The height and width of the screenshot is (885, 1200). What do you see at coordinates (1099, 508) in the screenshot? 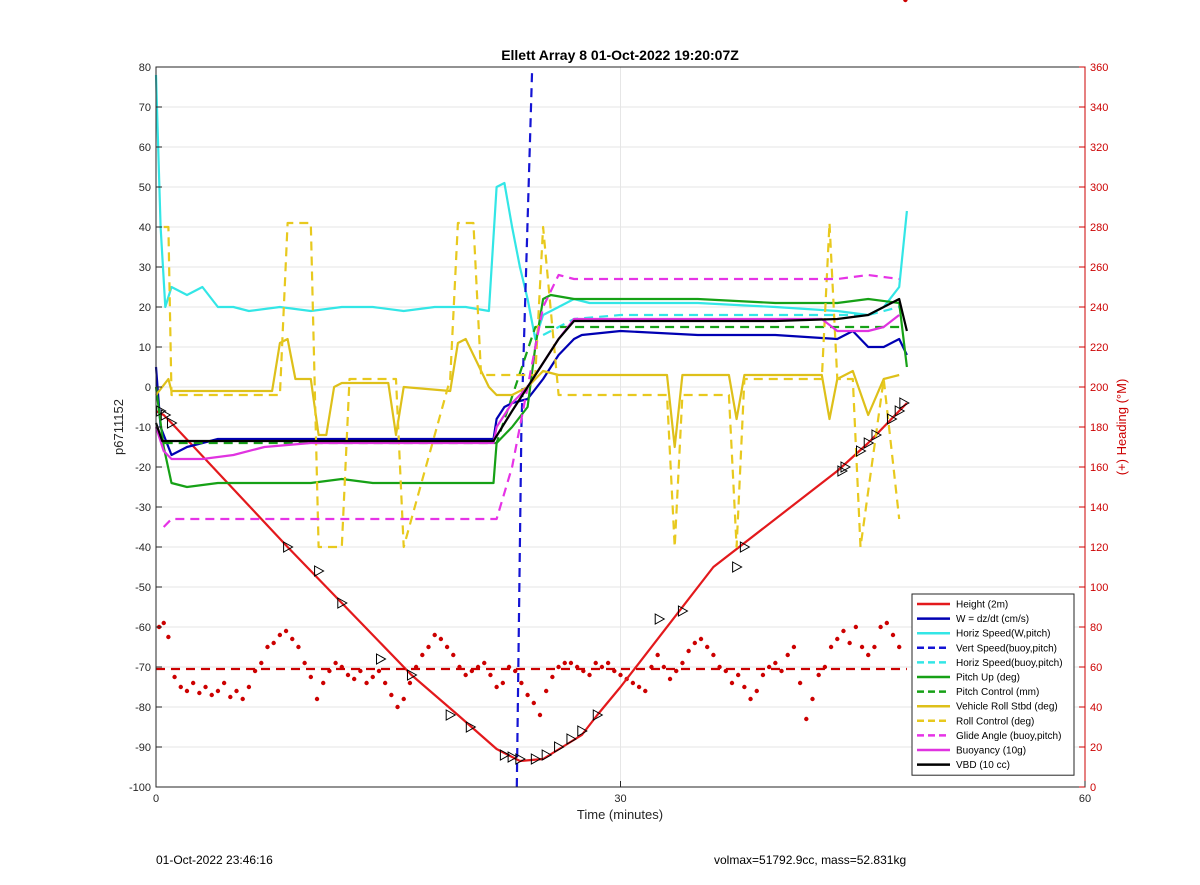
I see `y2-tick-label: 140` at bounding box center [1099, 508].